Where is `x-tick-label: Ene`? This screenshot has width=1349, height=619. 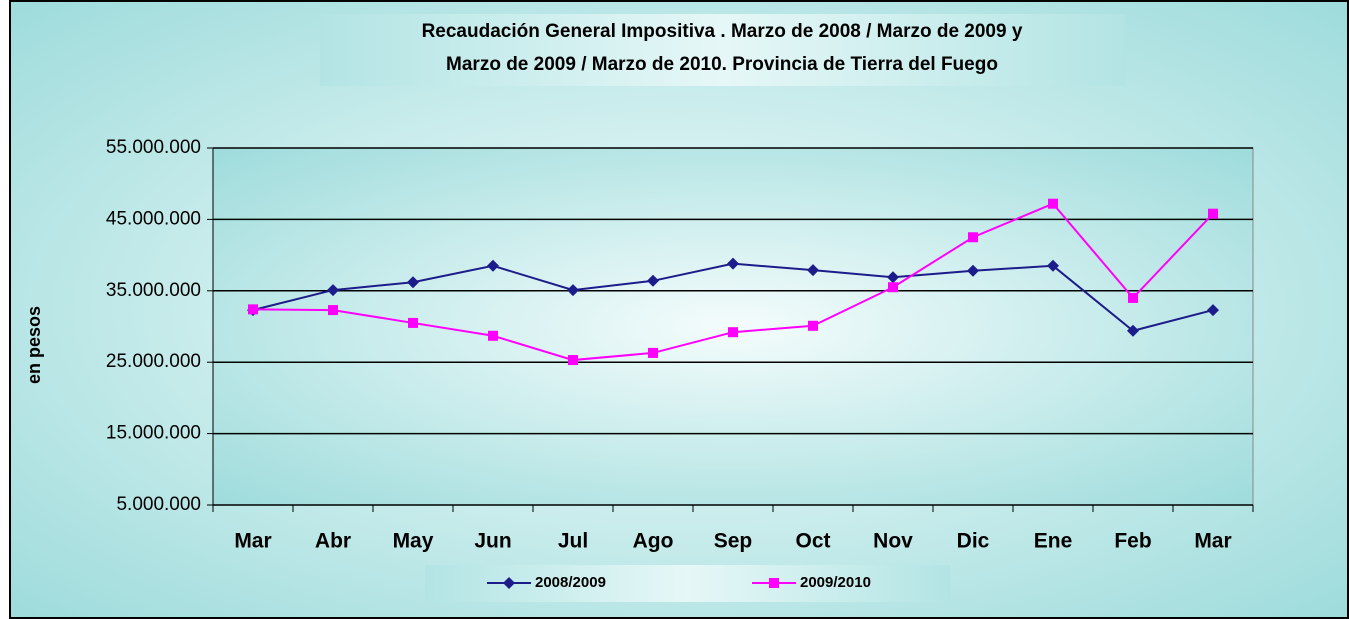
x-tick-label: Ene is located at coordinates (1053, 541).